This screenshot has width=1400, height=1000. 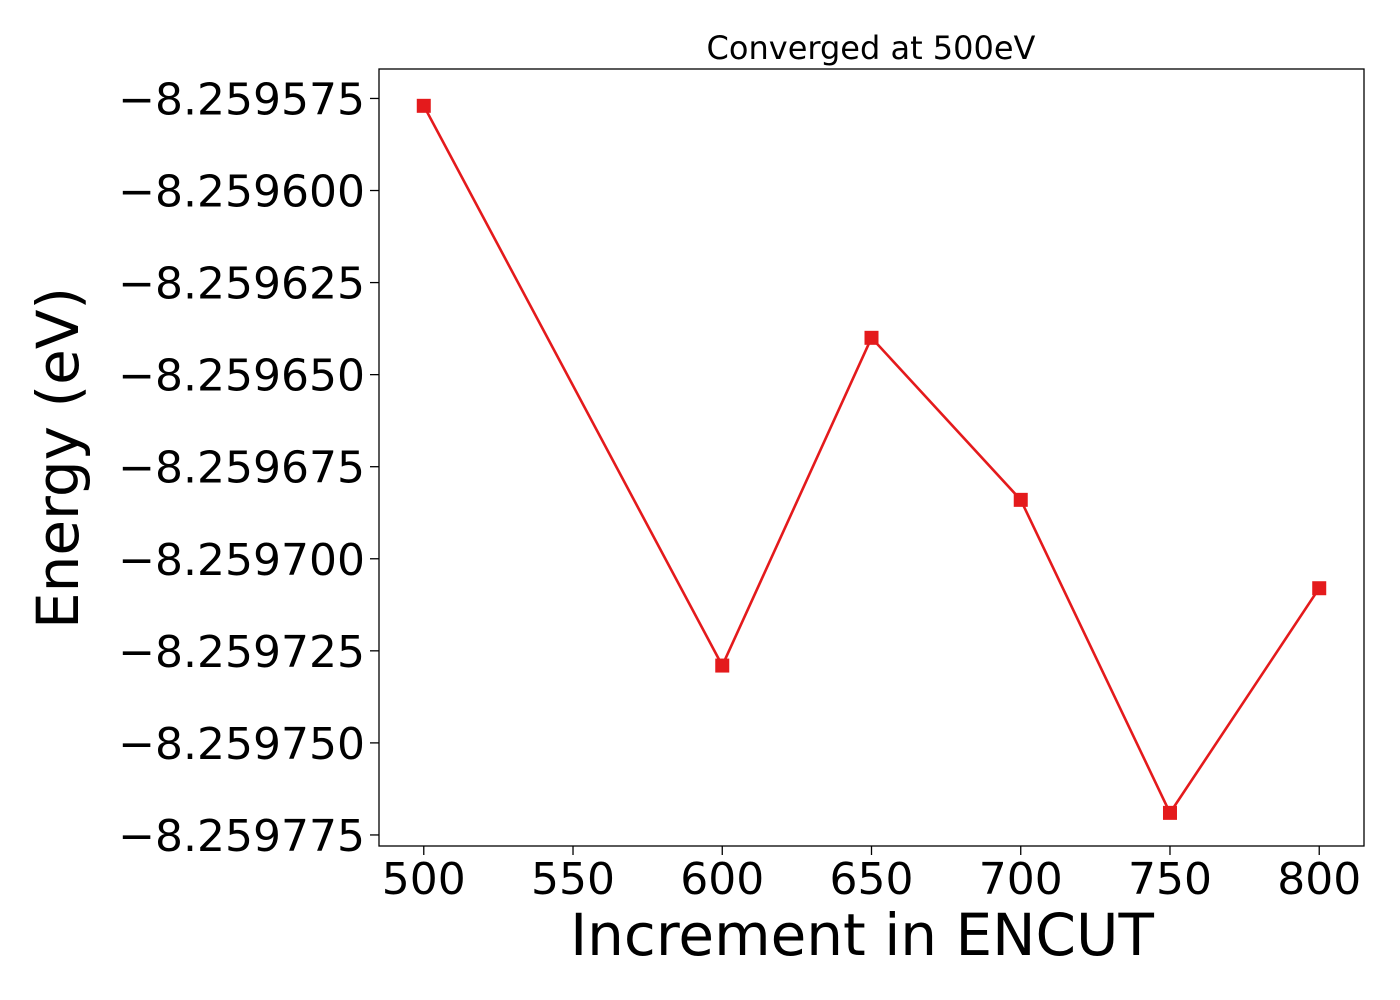 I want to click on y-tick-label: −8.259625, so click(x=241, y=284).